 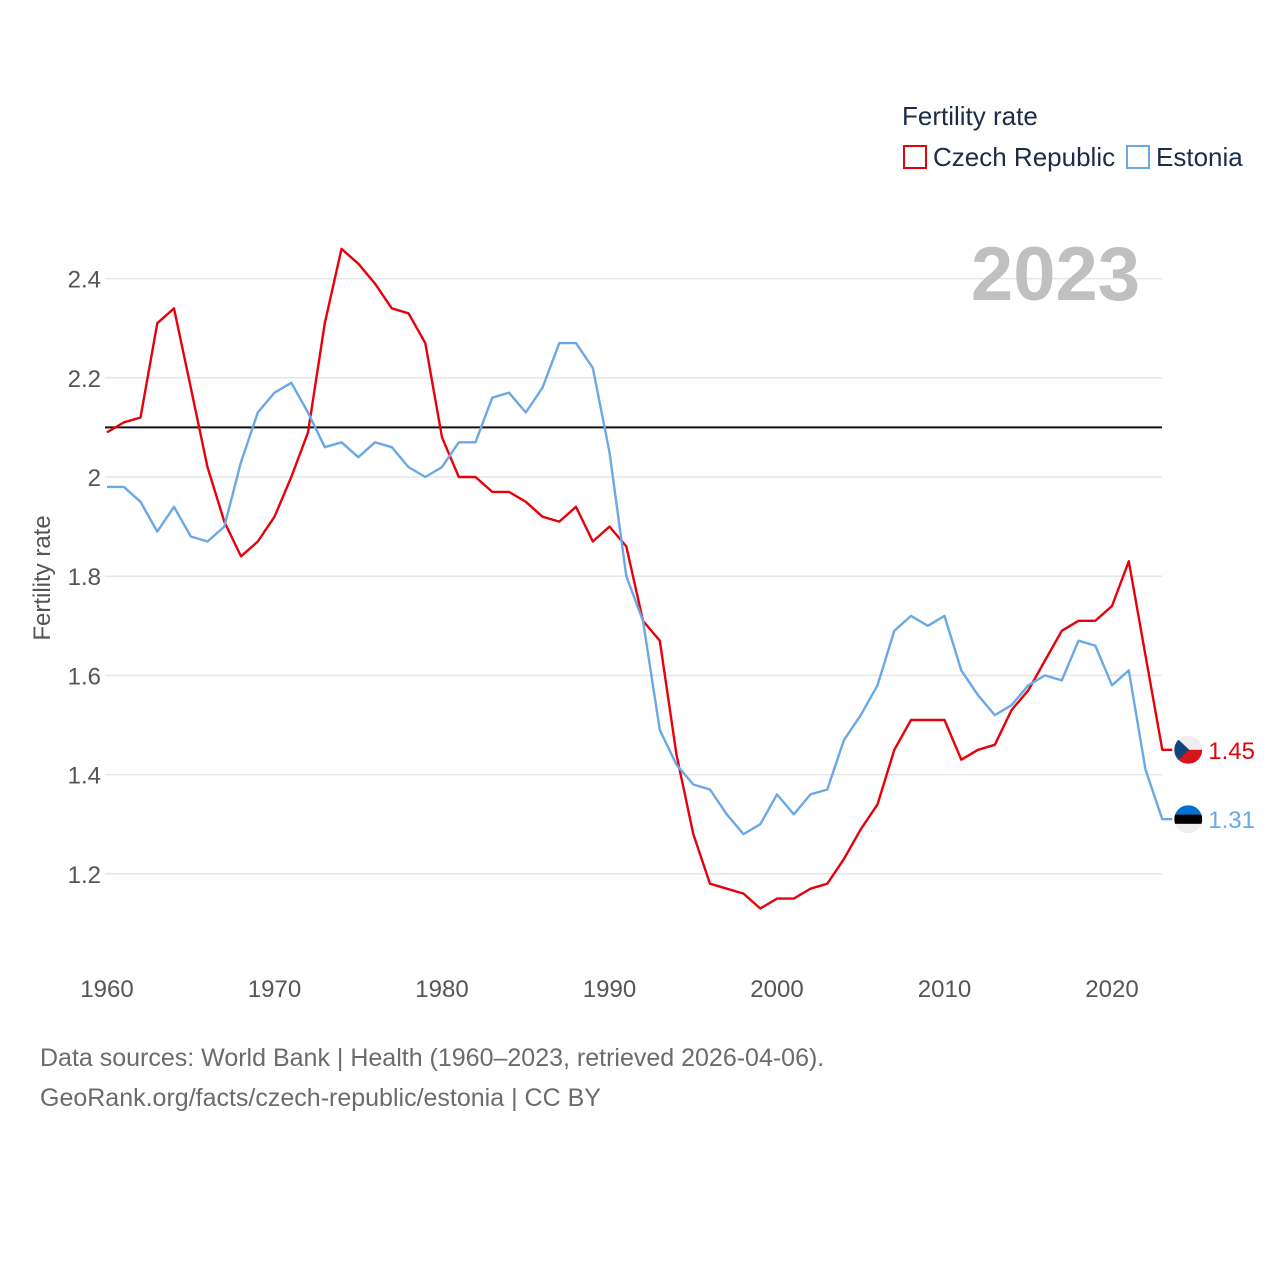 I want to click on x-tick-label: 2000, so click(x=776, y=989).